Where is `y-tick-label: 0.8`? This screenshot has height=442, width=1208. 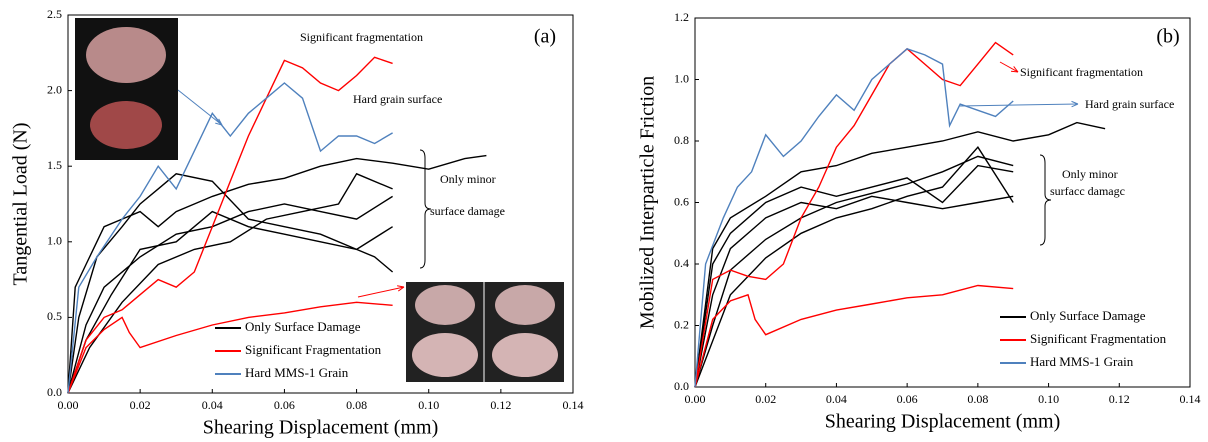 y-tick-label: 0.8 is located at coordinates (681, 140).